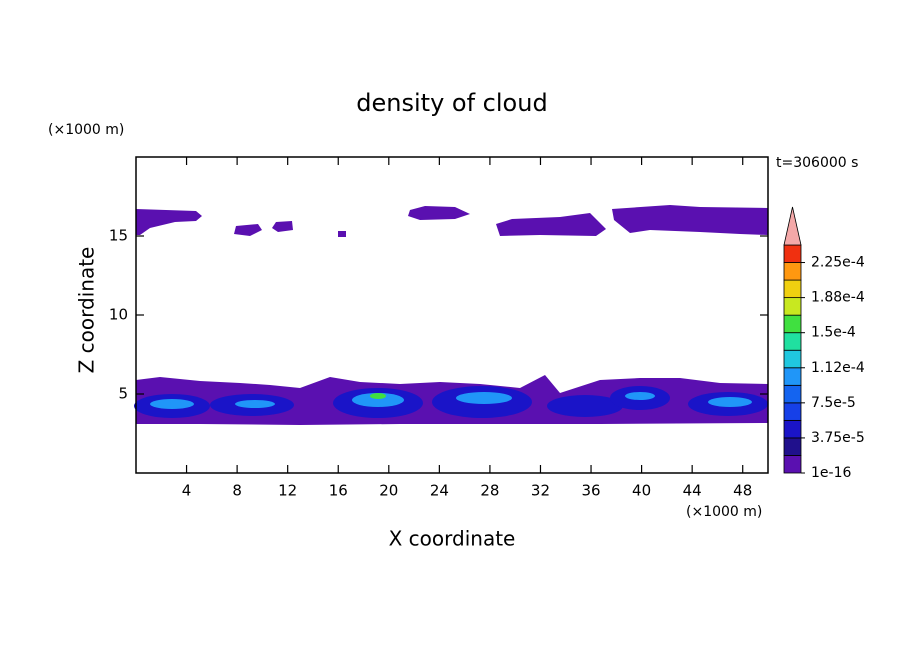  I want to click on x-tick-label: 20, so click(388, 491).